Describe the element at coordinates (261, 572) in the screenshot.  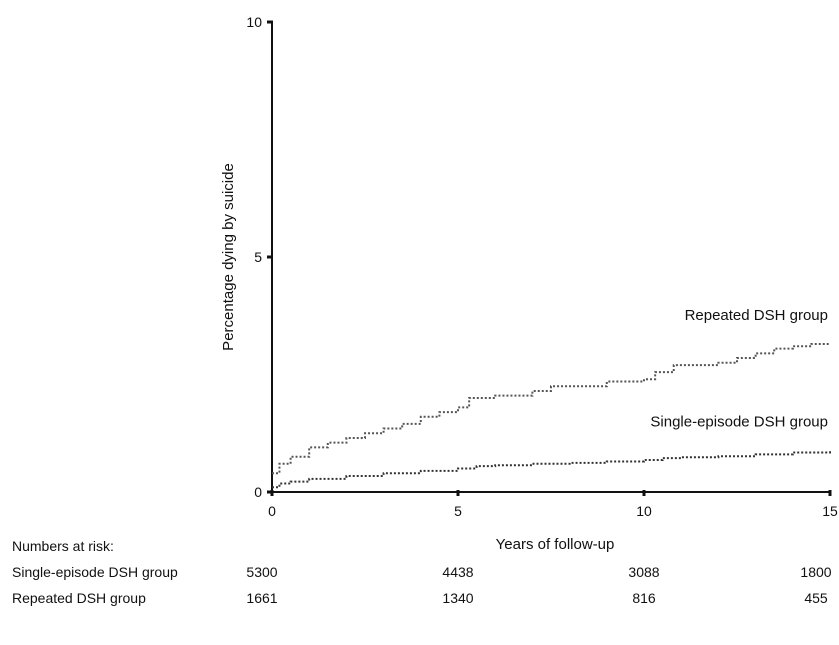
I see `risk-value: 5300` at that location.